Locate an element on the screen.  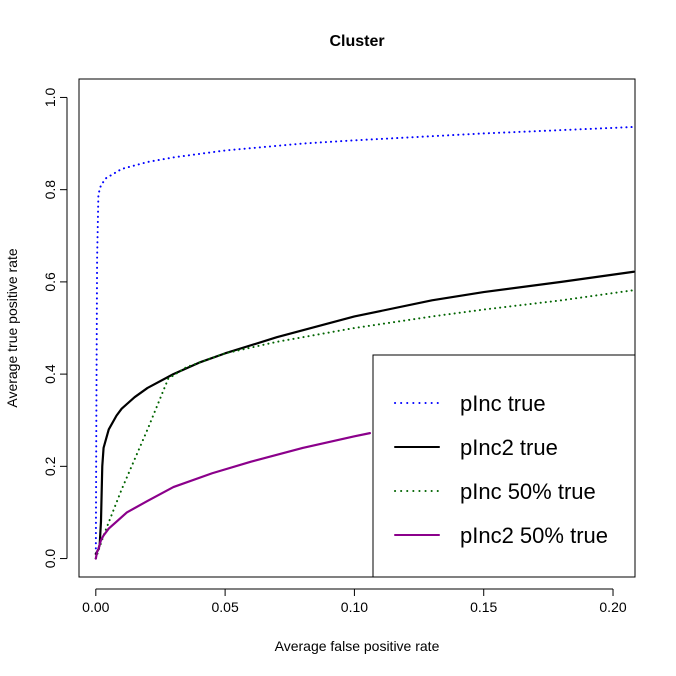
legend-box is located at coordinates (504, 466).